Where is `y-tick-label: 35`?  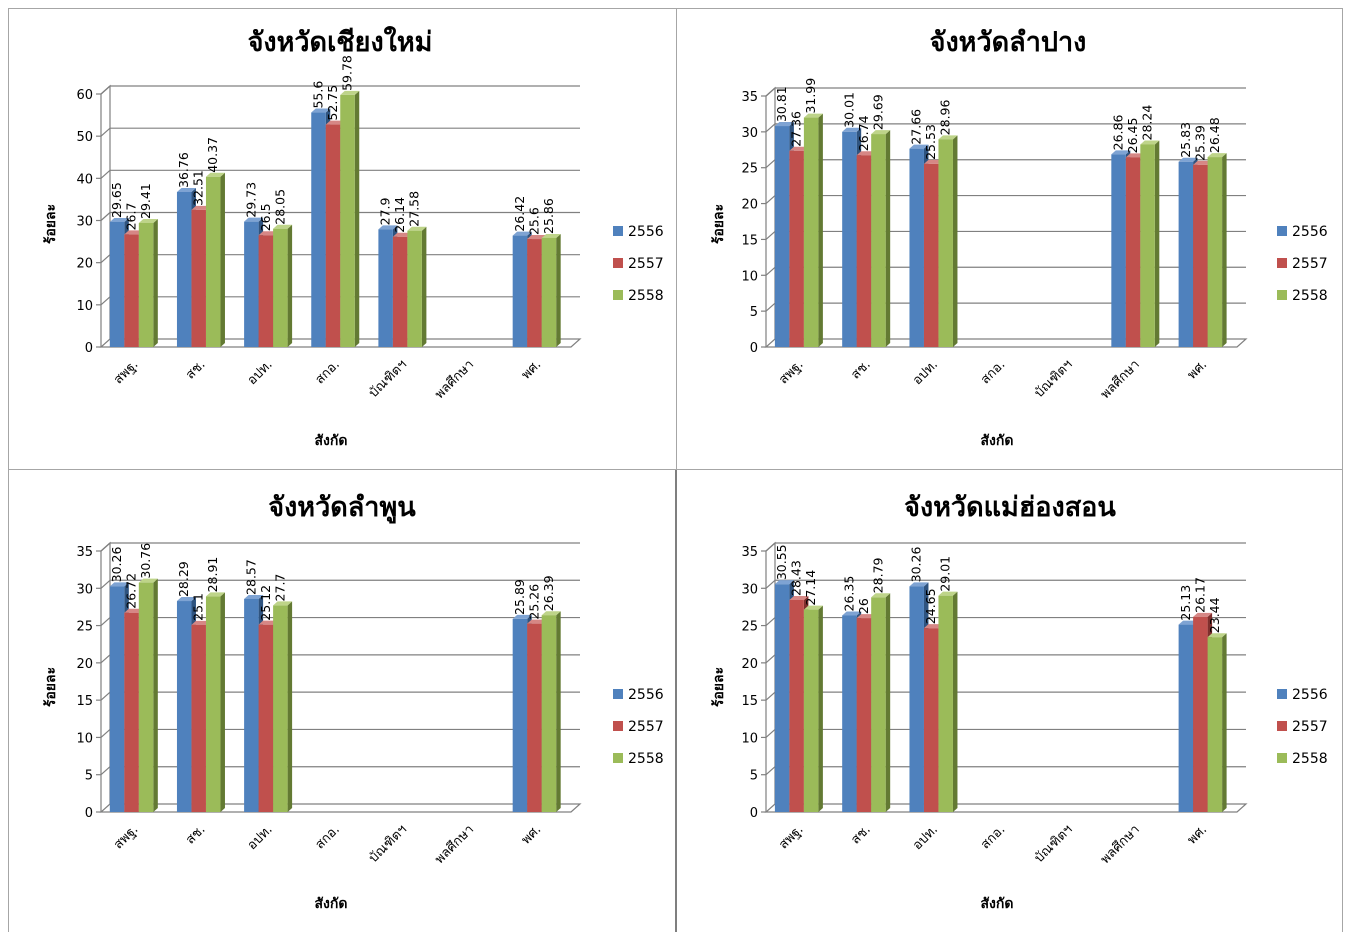
y-tick-label: 35 is located at coordinates (84, 552).